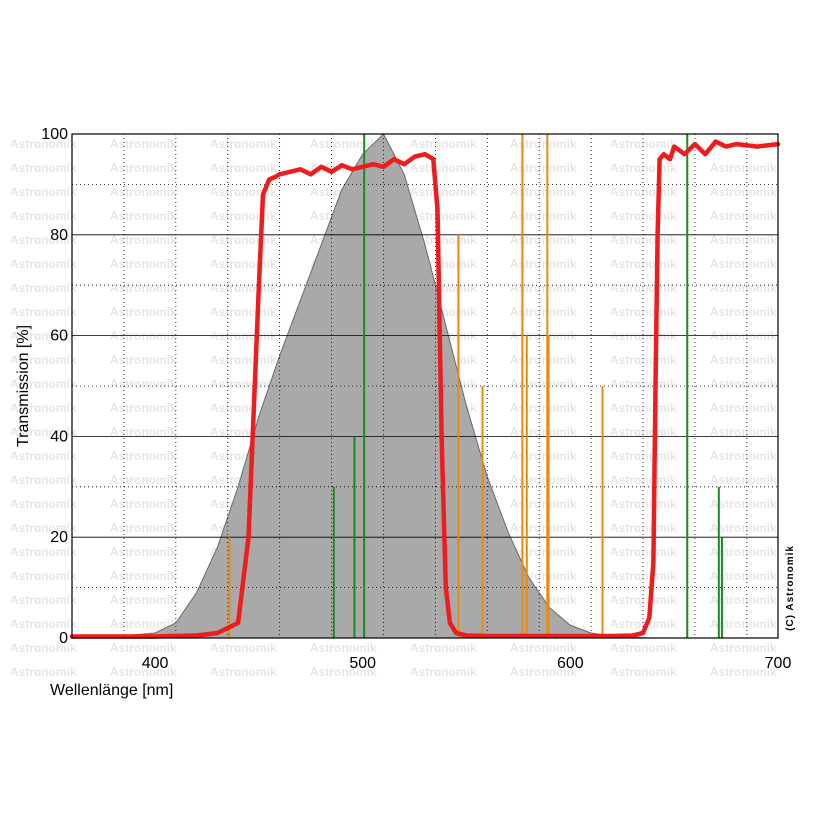 The width and height of the screenshot is (820, 820). I want to click on x-axis-label: Wellenlänge [nm], so click(111, 690).